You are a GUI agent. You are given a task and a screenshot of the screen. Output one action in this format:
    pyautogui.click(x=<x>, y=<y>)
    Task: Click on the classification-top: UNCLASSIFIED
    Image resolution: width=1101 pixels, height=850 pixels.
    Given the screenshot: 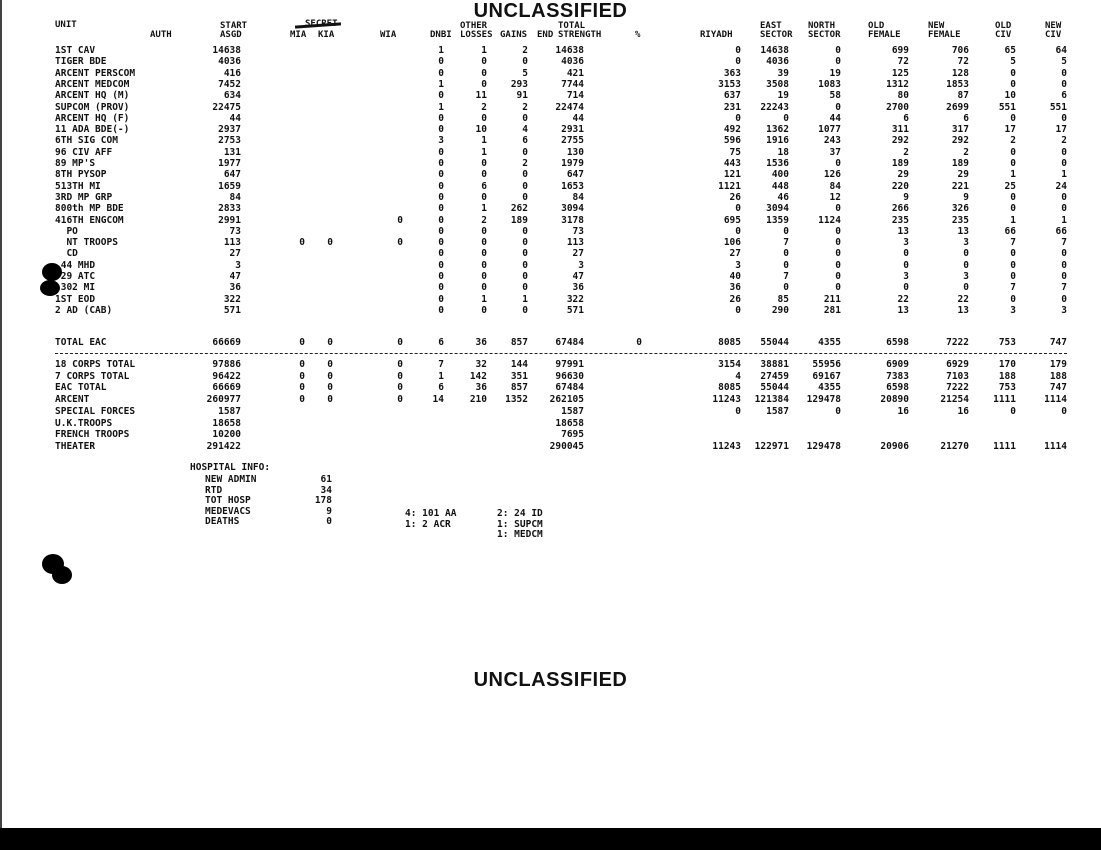 What is the action you would take?
    pyautogui.click(x=550, y=11)
    